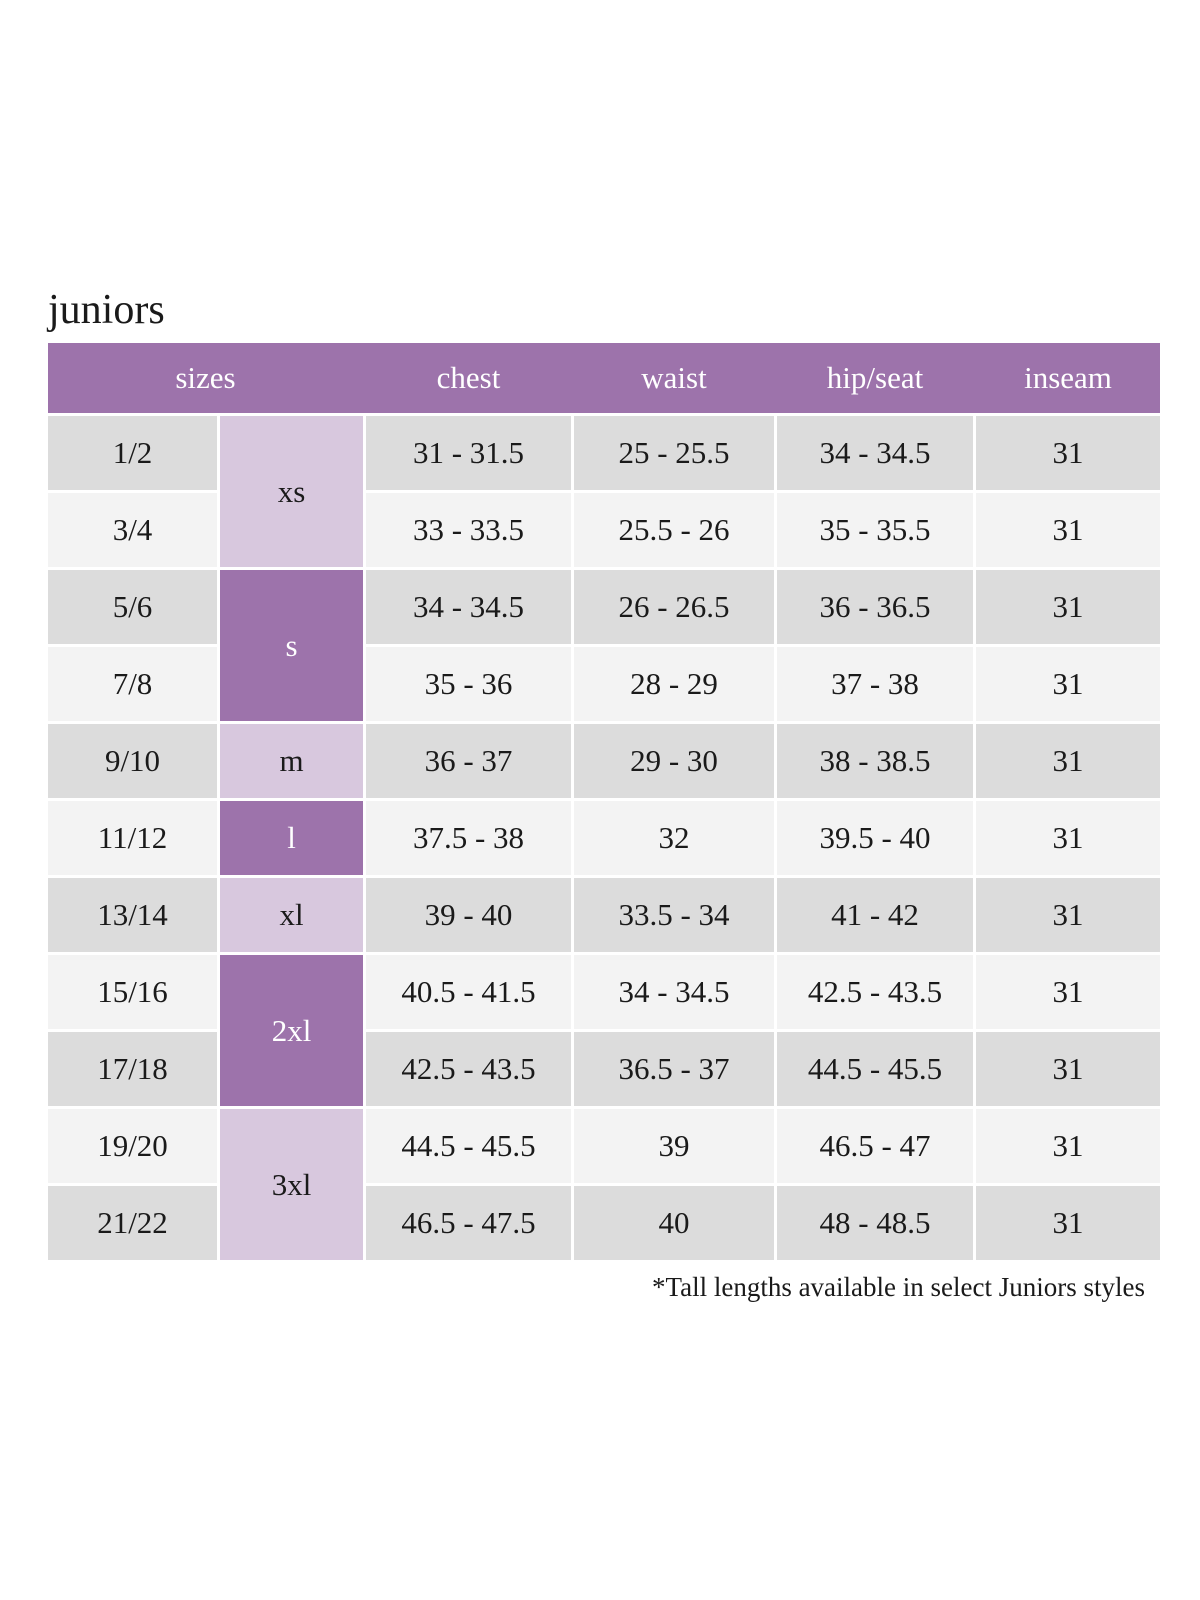 The image size is (1200, 1600). Describe the element at coordinates (674, 453) in the screenshot. I see `waist-cell: 25 - 25.5` at that location.